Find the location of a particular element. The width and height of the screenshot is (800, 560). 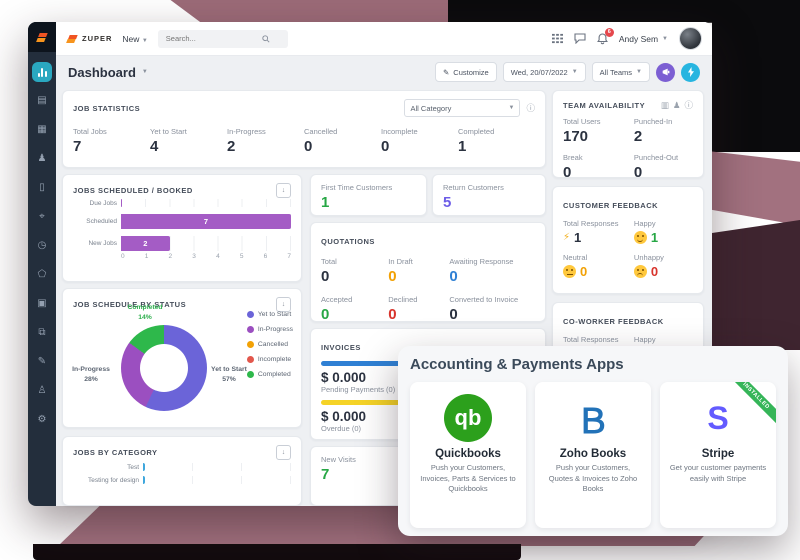

roster-icon: ▥ is located at coordinates (664, 104).